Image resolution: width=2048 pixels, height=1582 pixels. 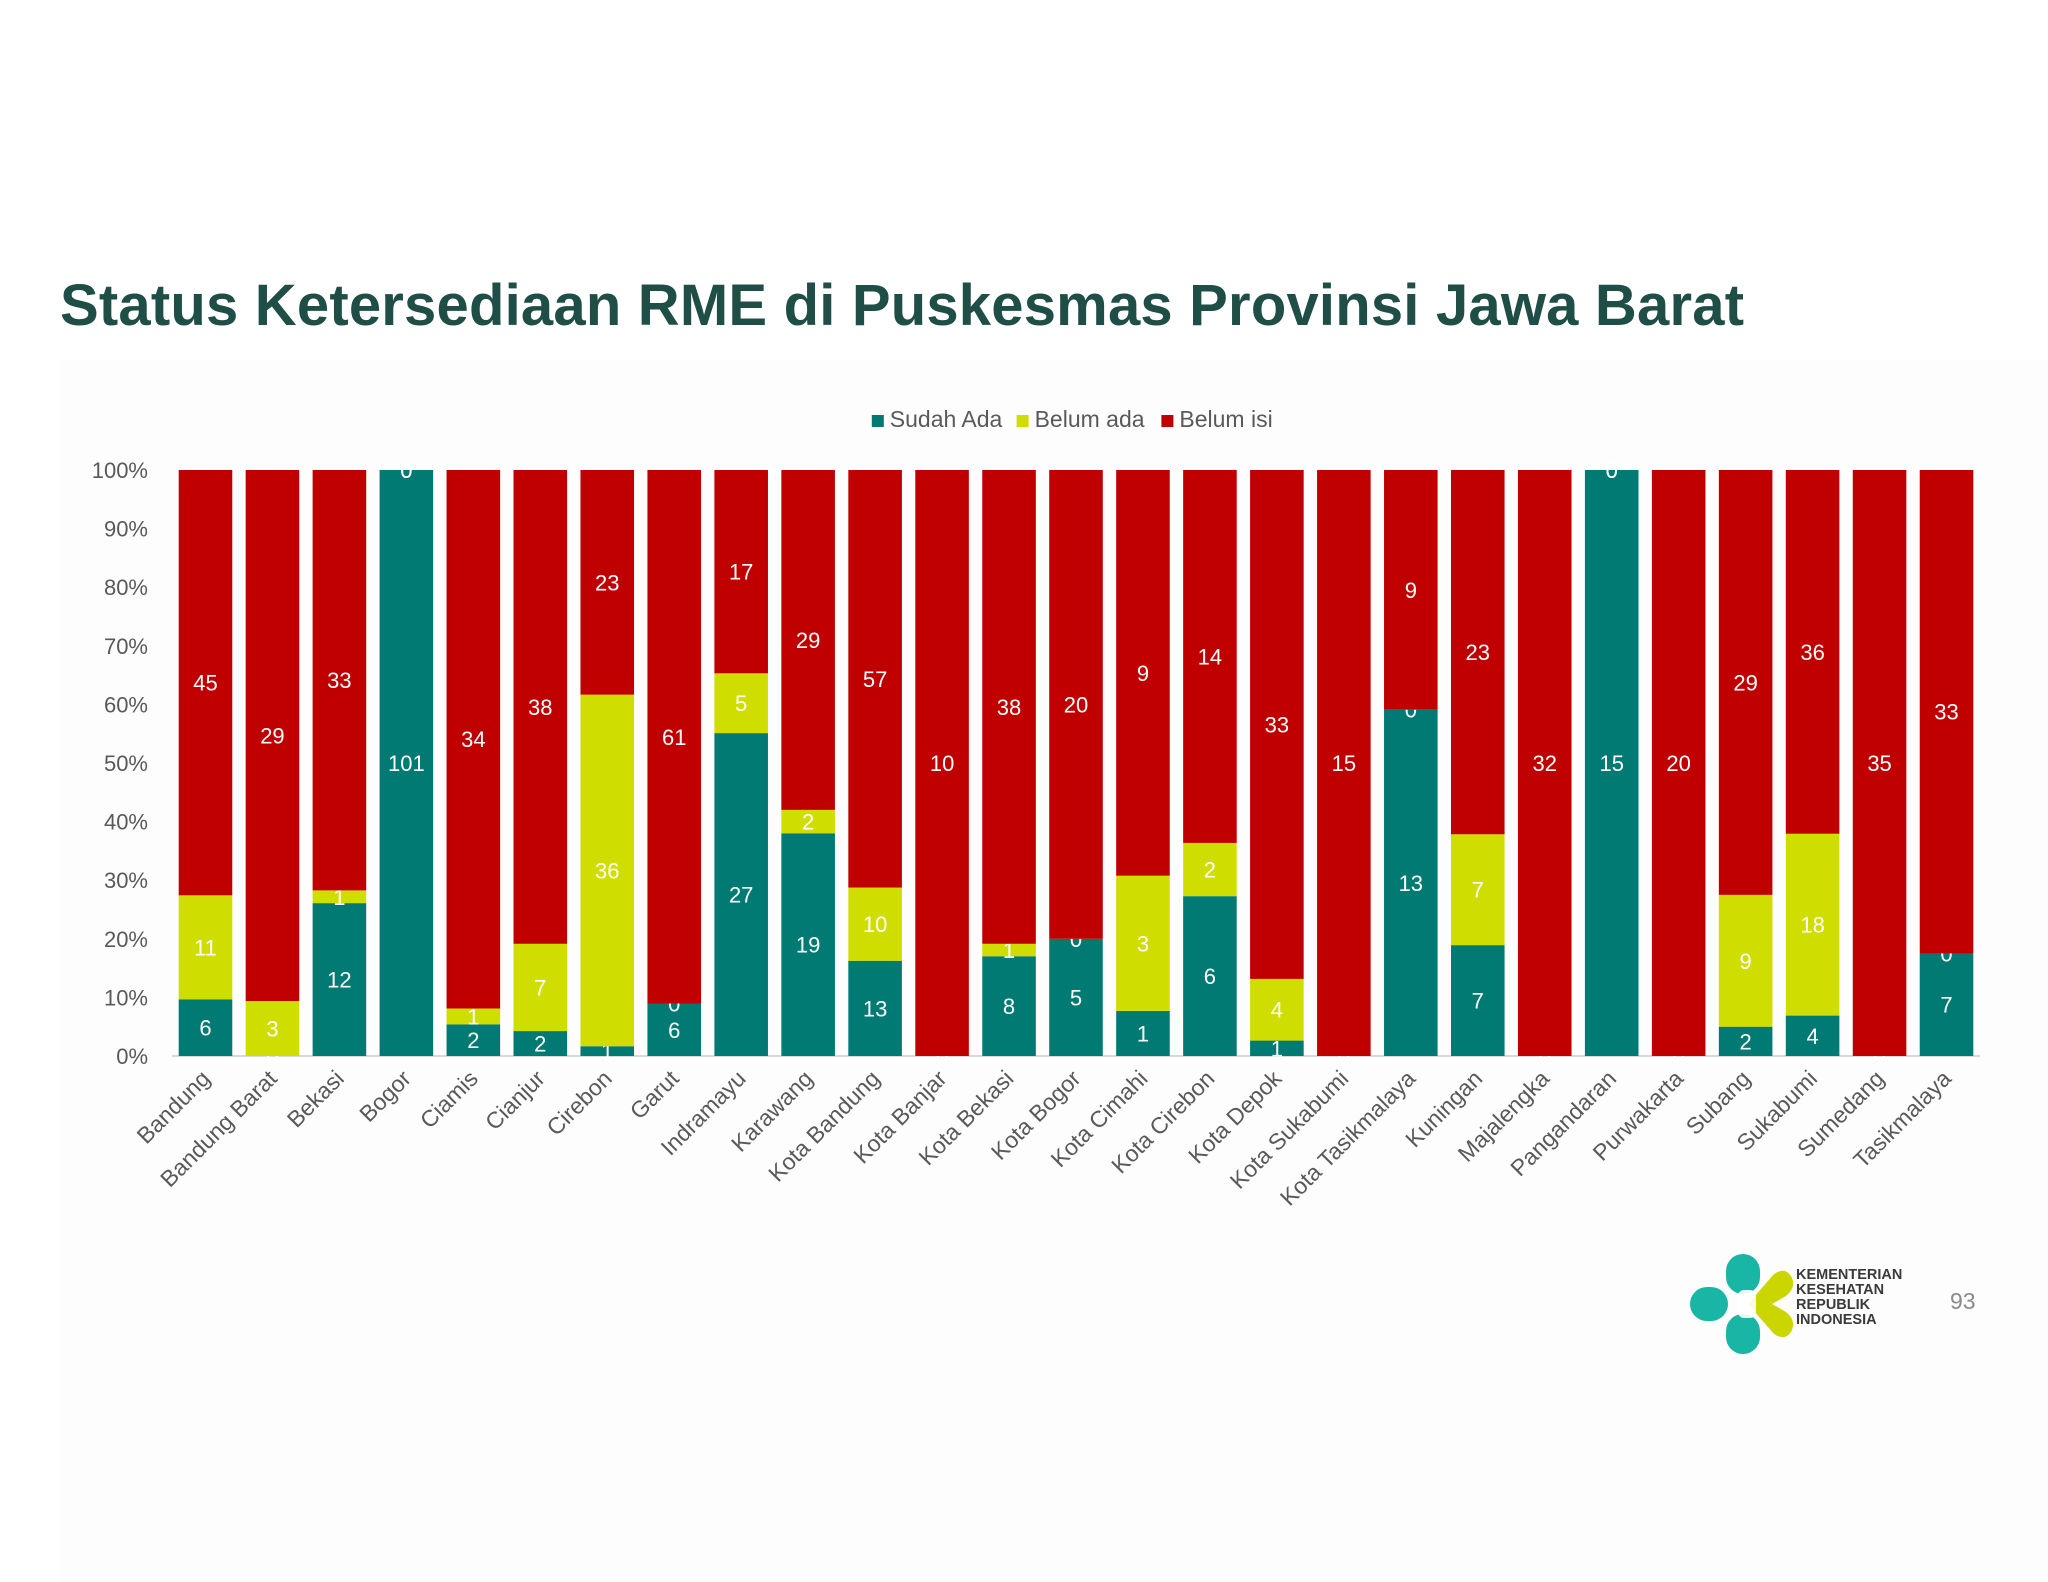 I want to click on kemenkes-logo-icon, so click(x=1803, y=1304).